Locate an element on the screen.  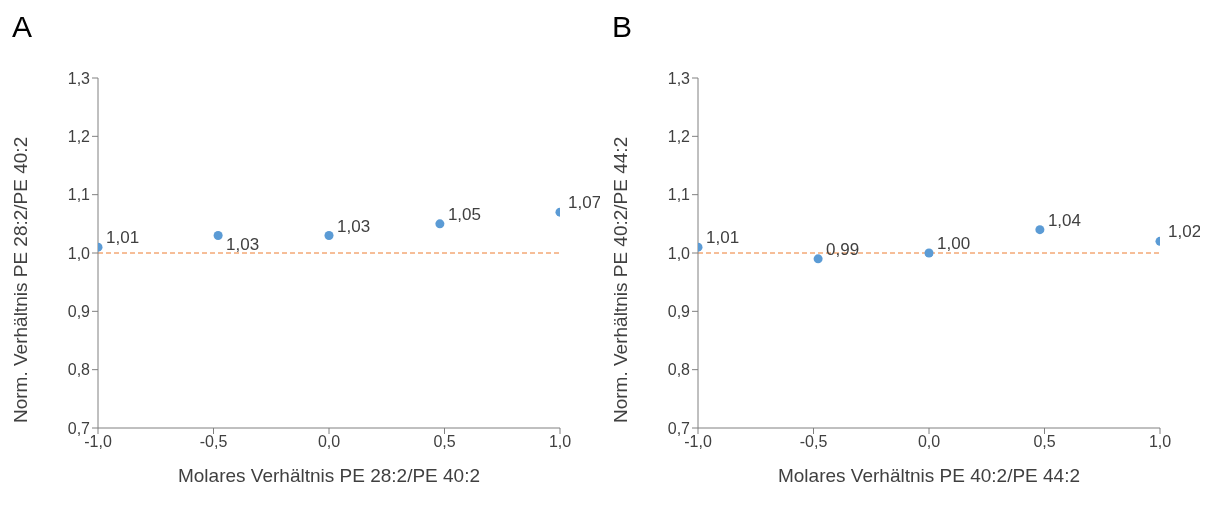
y-axis-title: Norm. Verhältnis PE 40:2/PE 44:2 is located at coordinates (620, 279).